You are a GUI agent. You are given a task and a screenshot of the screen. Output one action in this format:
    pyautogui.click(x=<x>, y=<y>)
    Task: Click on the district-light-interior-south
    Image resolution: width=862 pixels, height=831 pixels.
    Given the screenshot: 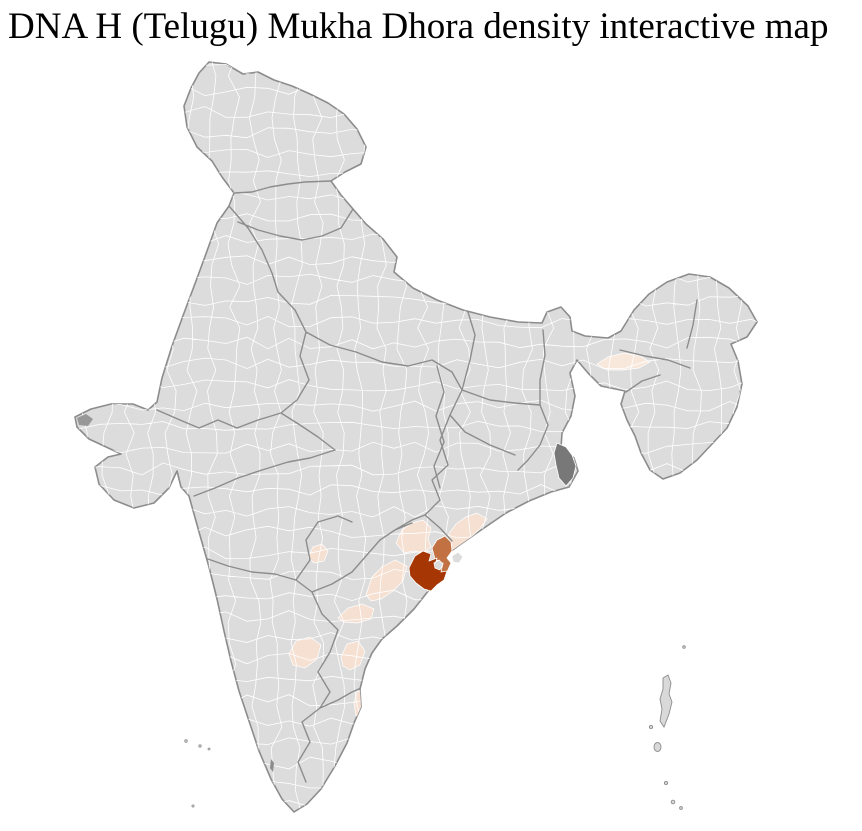 What is the action you would take?
    pyautogui.click(x=353, y=655)
    